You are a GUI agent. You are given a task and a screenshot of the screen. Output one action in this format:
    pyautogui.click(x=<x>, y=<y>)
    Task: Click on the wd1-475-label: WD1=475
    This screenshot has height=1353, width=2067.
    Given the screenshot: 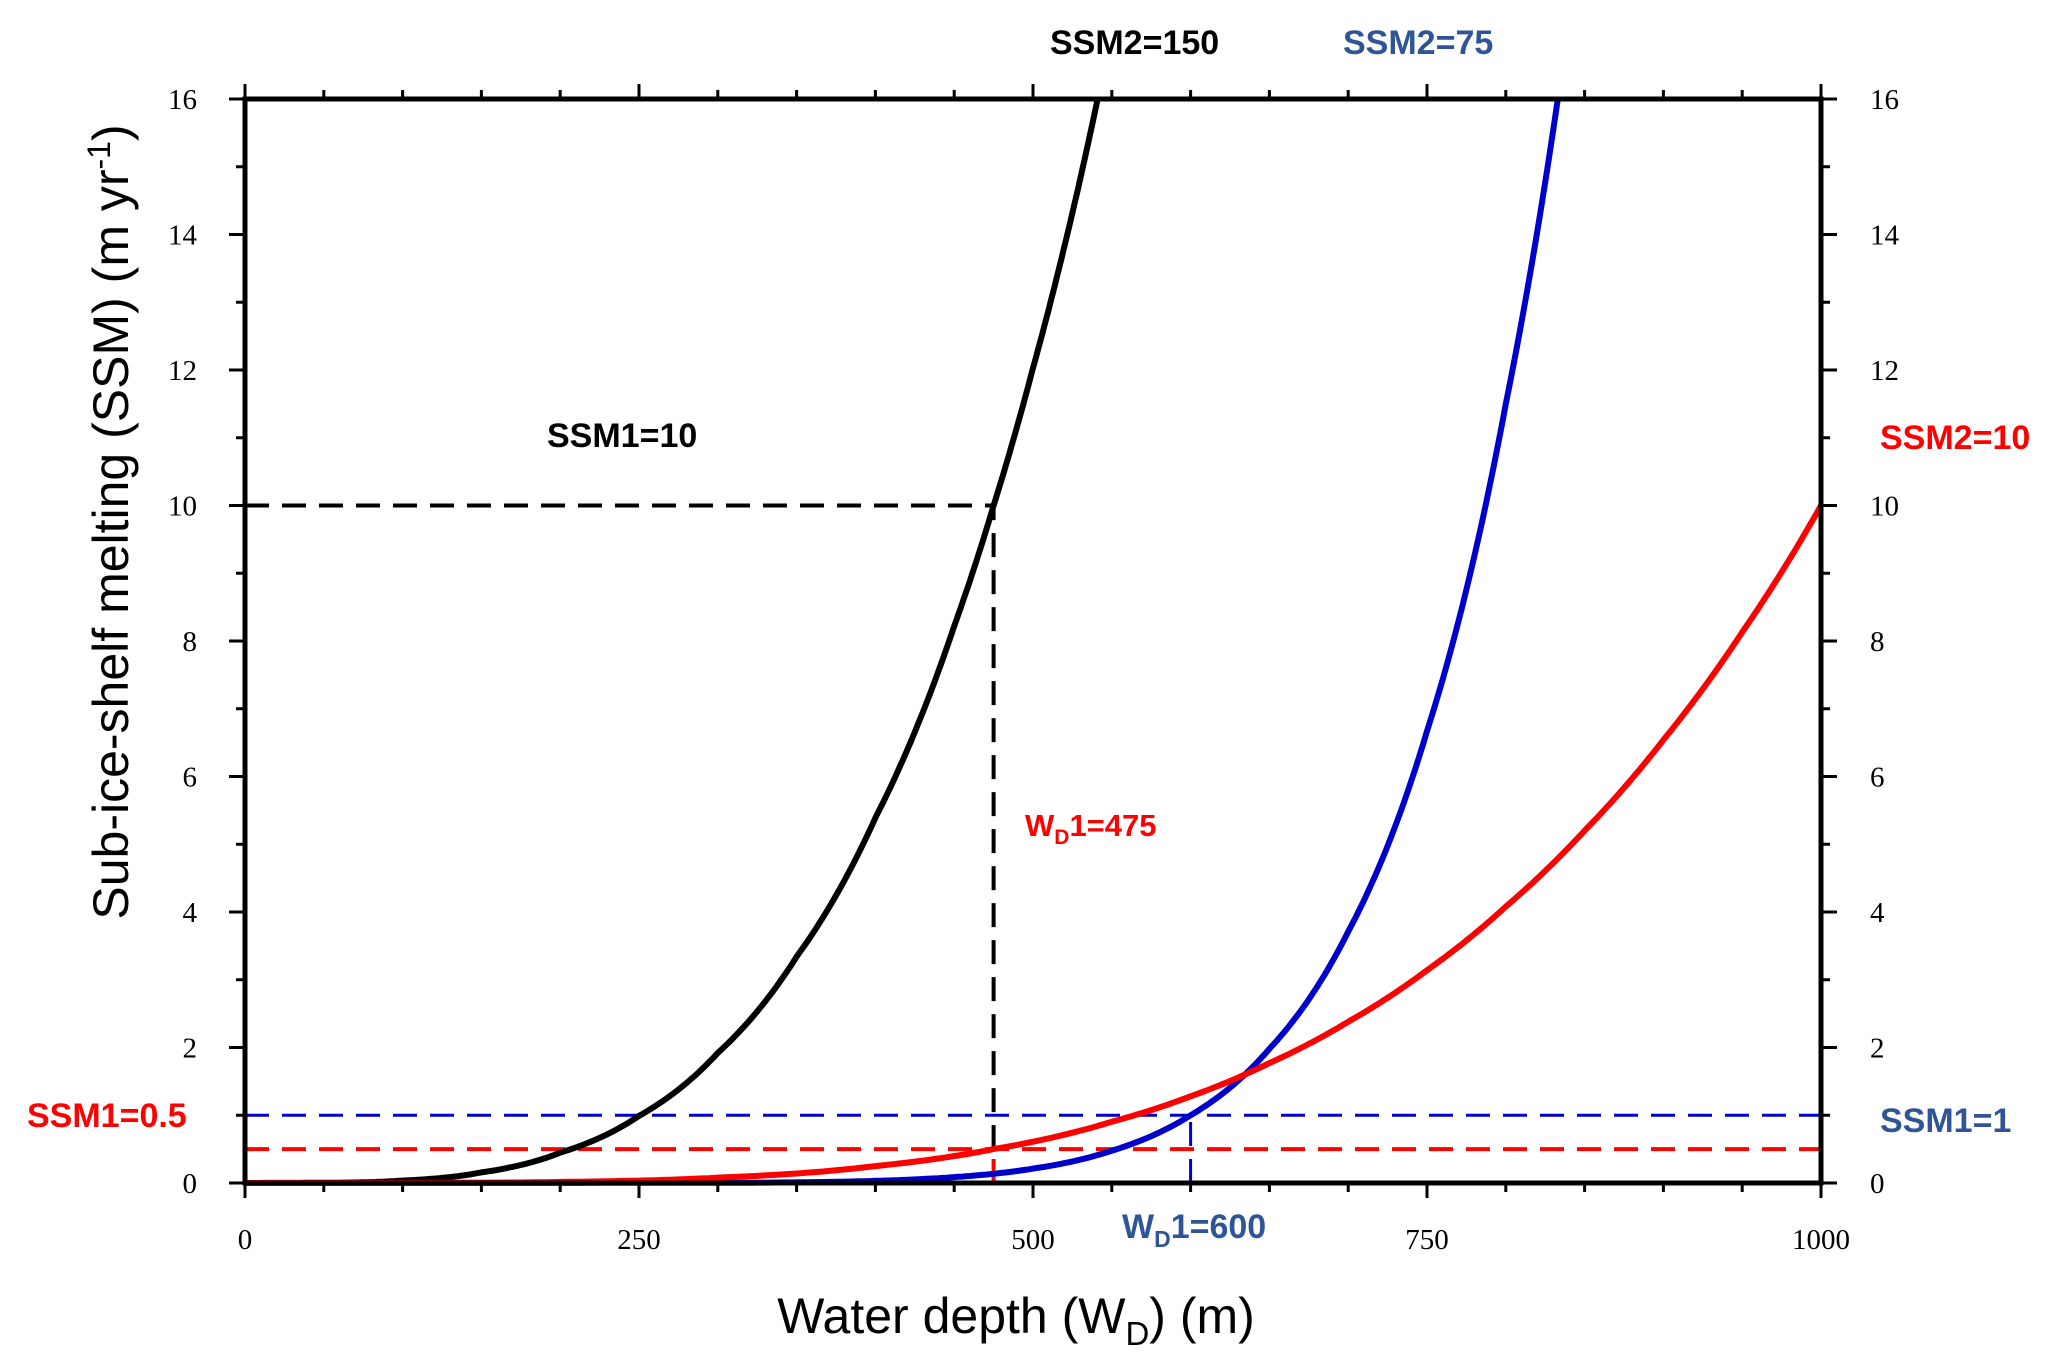 What is the action you would take?
    pyautogui.click(x=1091, y=828)
    